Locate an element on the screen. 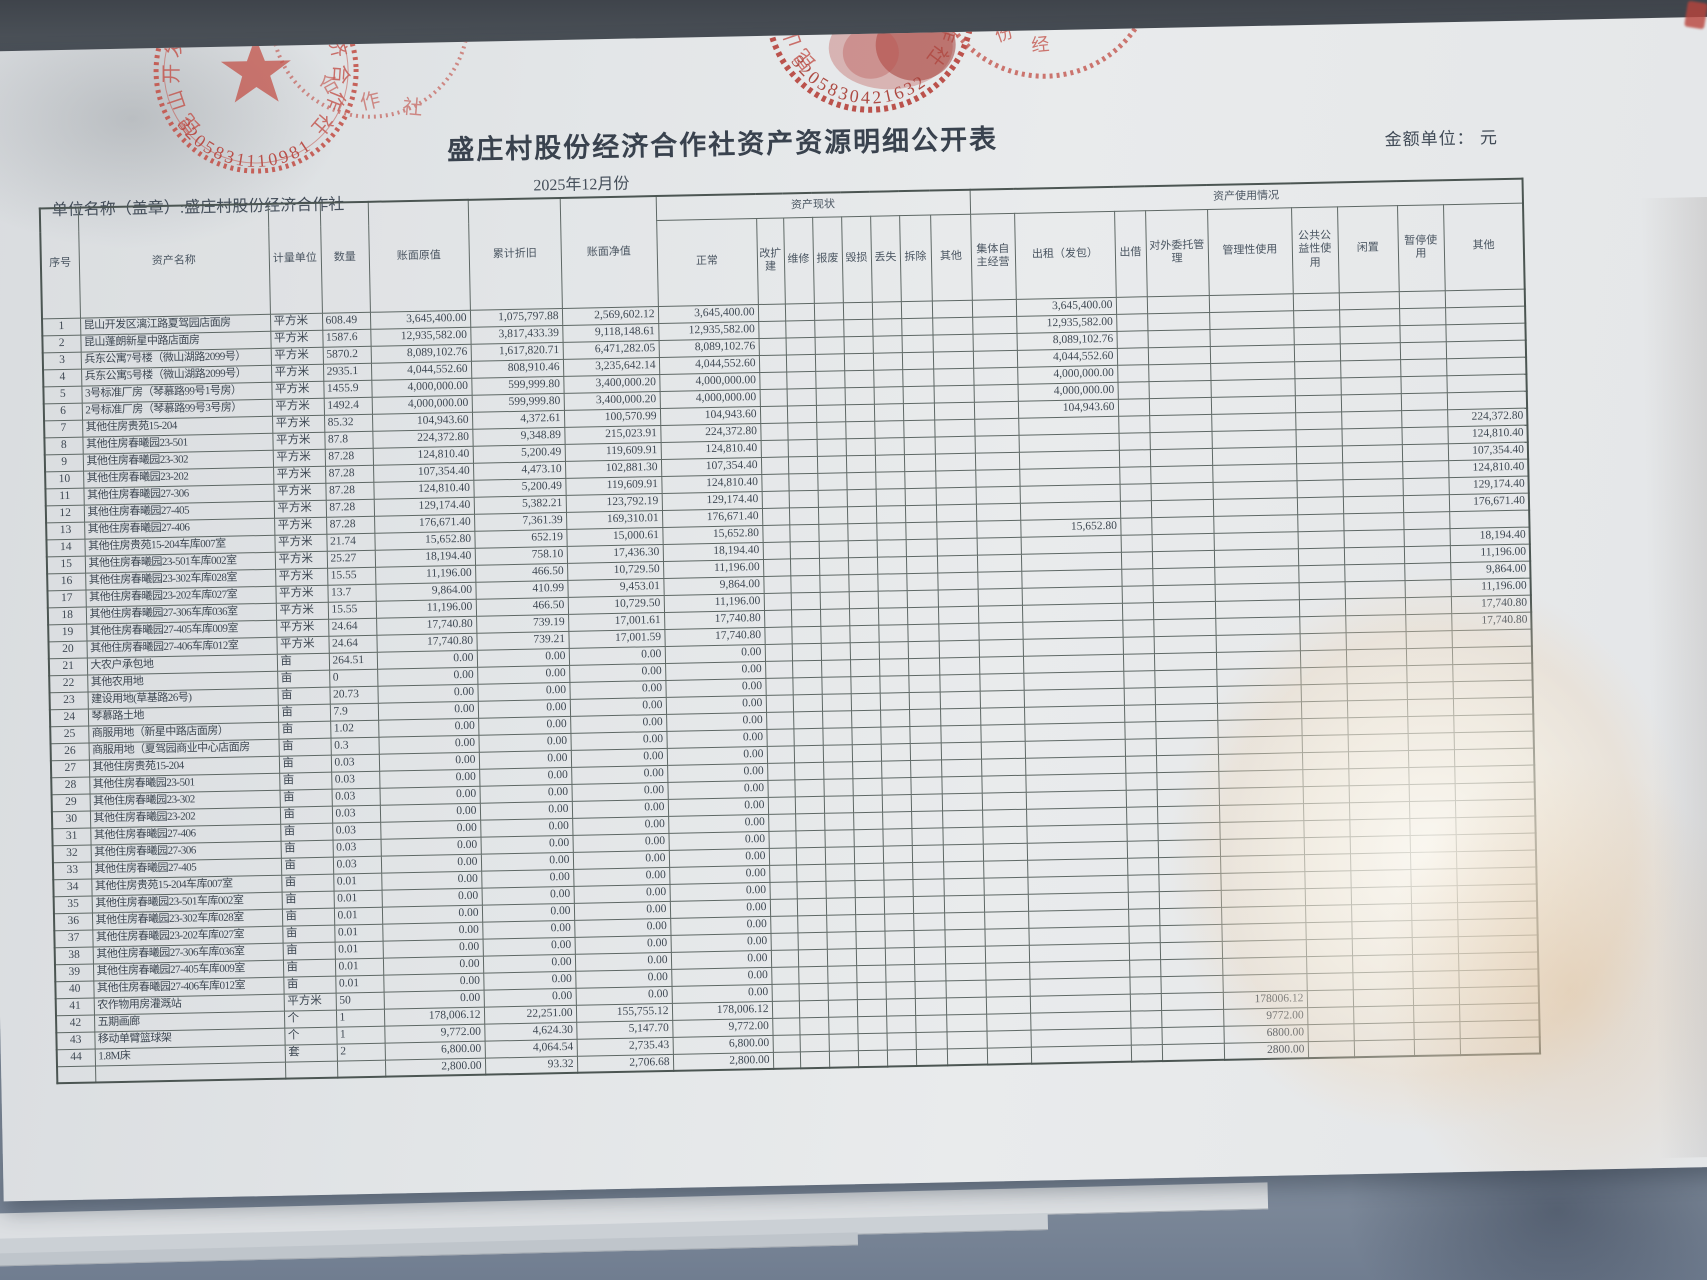  table-cell: 3,817,433.39 is located at coordinates (516, 334).